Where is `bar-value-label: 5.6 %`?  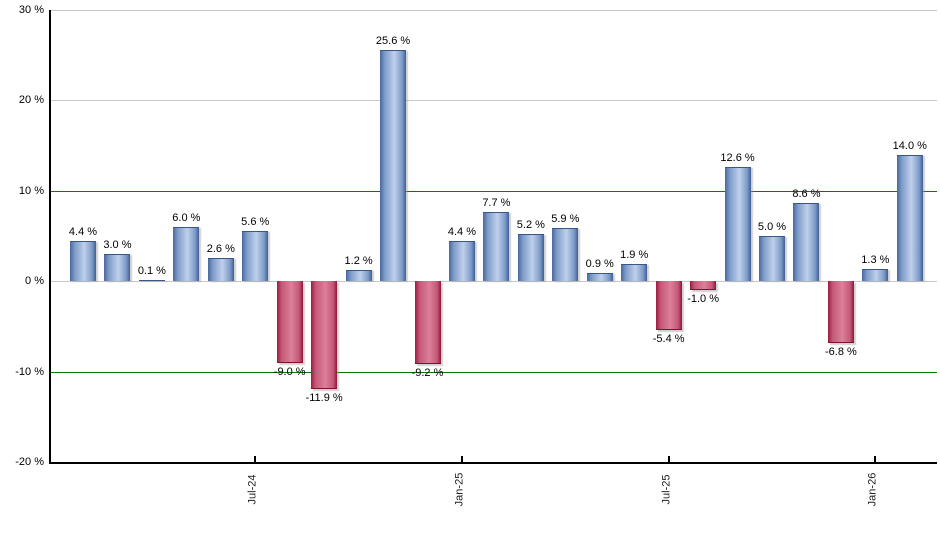 bar-value-label: 5.6 % is located at coordinates (255, 221).